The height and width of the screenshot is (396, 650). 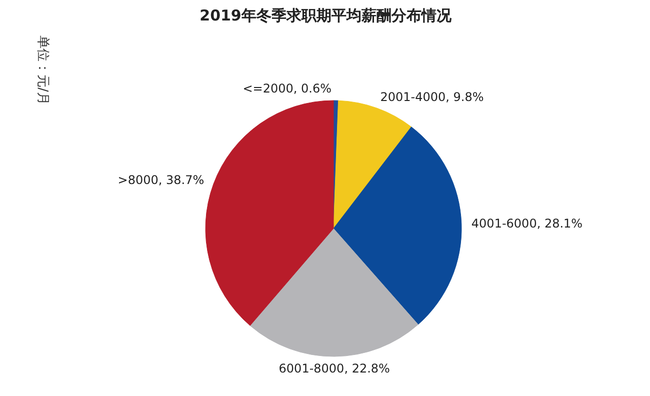 I want to click on slice-label: 2001-4000, 9.8%, so click(x=432, y=97).